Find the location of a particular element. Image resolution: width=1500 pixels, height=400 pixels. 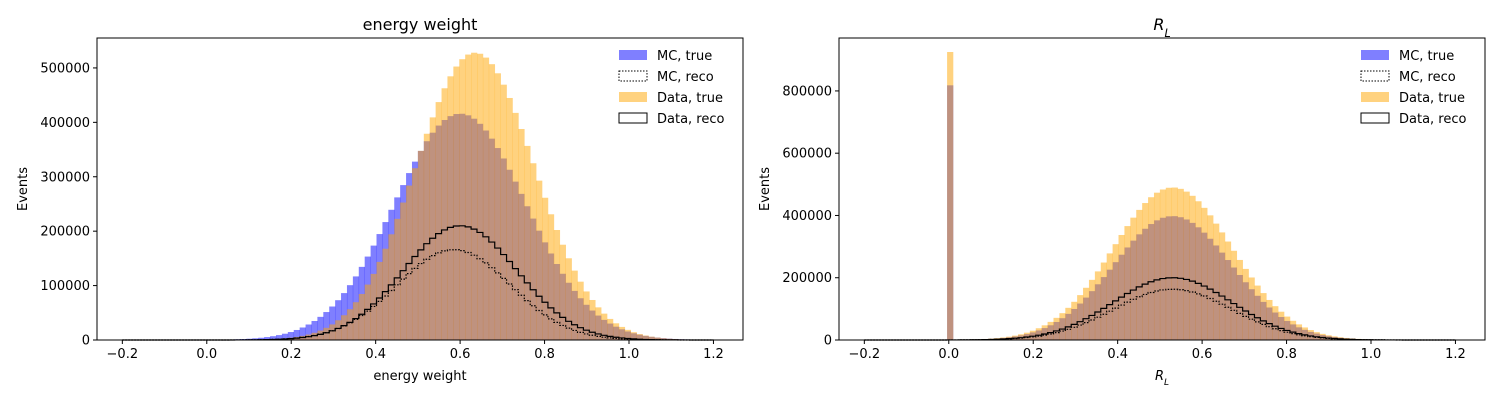

y-tick-label: 500000 is located at coordinates (65, 68).